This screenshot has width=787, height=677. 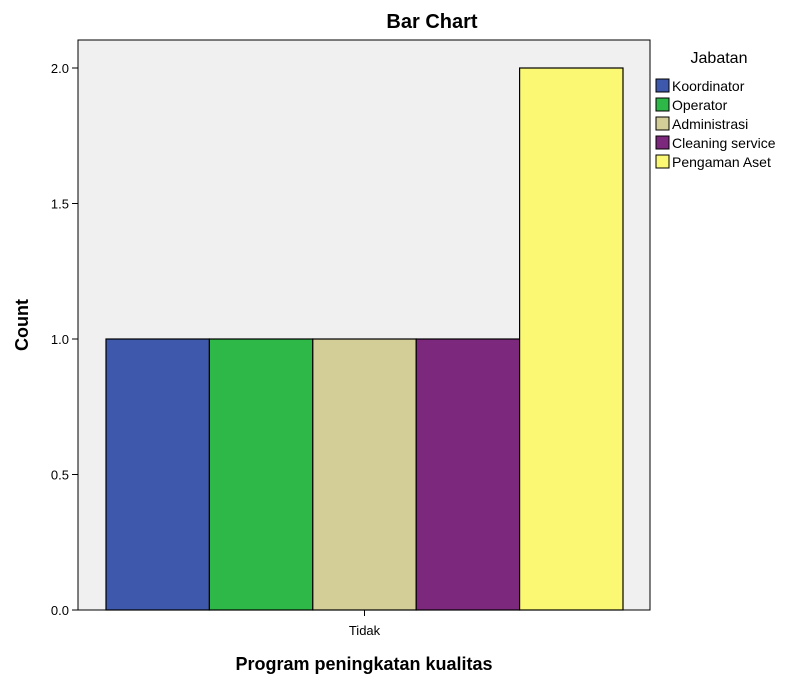 What do you see at coordinates (719, 58) in the screenshot?
I see `legend-title: Jabatan` at bounding box center [719, 58].